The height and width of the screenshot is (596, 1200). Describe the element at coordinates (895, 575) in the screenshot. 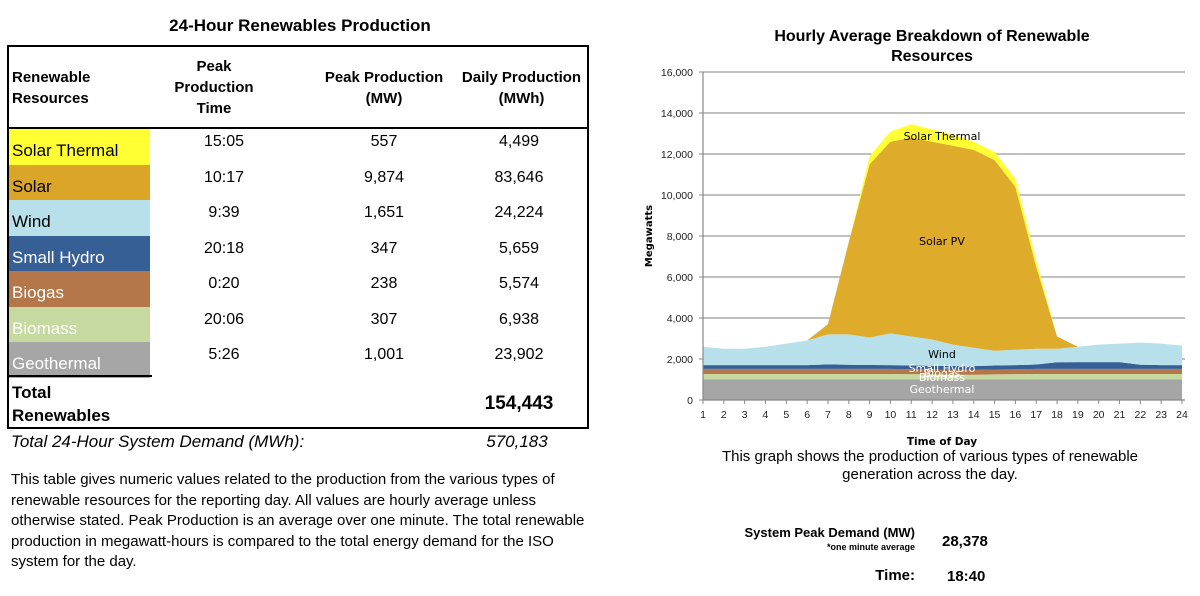

I see `peak-time-label: Time:` at that location.